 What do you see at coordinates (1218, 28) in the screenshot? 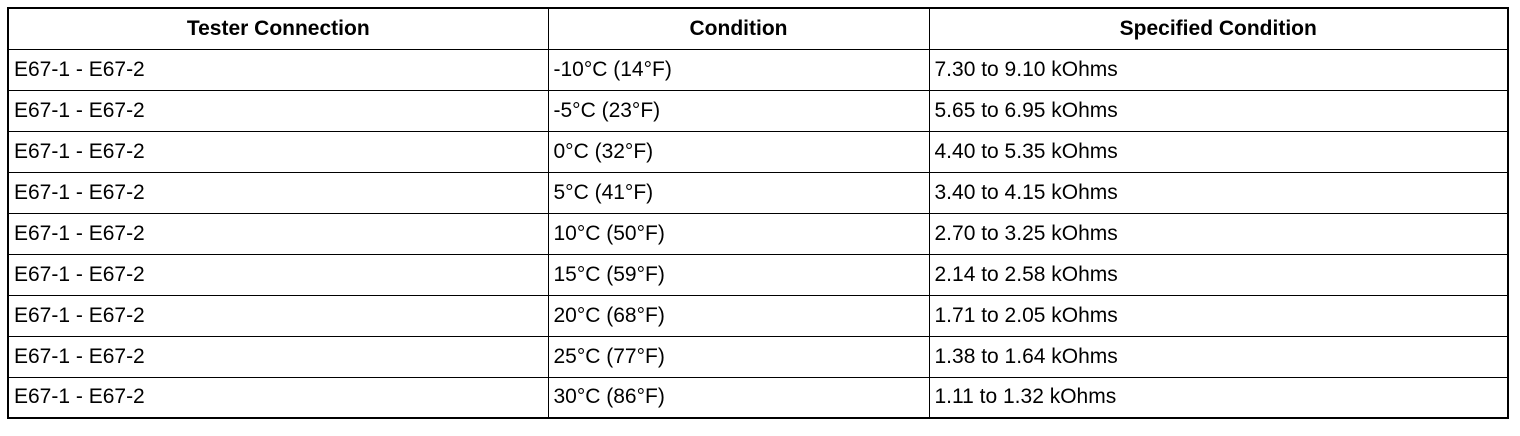
I see `header-cell: Specified Condition` at bounding box center [1218, 28].